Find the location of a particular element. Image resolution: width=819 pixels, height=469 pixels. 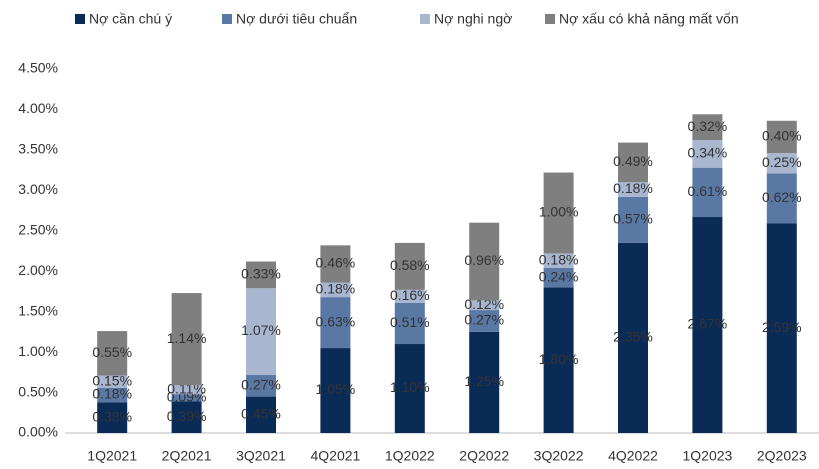

value-label: 1.80% is located at coordinates (559, 359).